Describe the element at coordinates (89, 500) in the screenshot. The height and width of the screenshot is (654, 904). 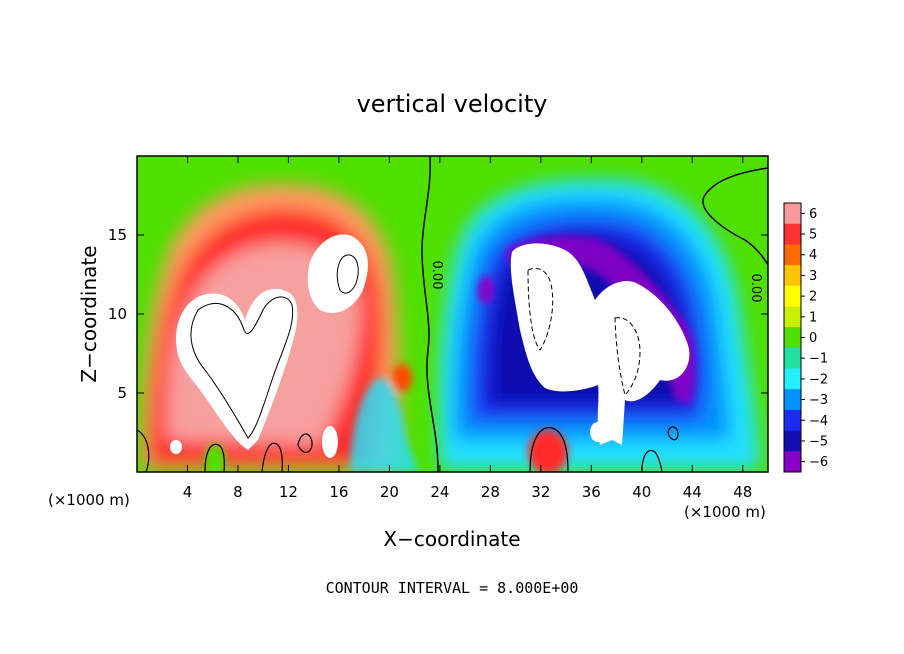
I see `y-unit-label: (×1000 m)` at that location.